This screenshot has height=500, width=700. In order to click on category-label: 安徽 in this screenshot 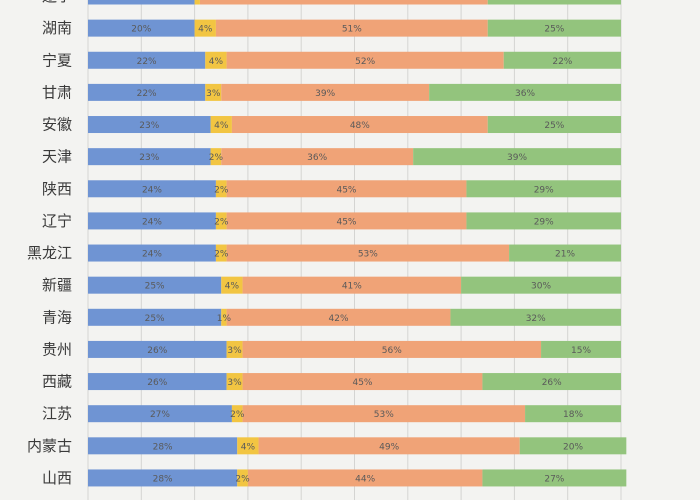, I will do `click(57, 125)`.